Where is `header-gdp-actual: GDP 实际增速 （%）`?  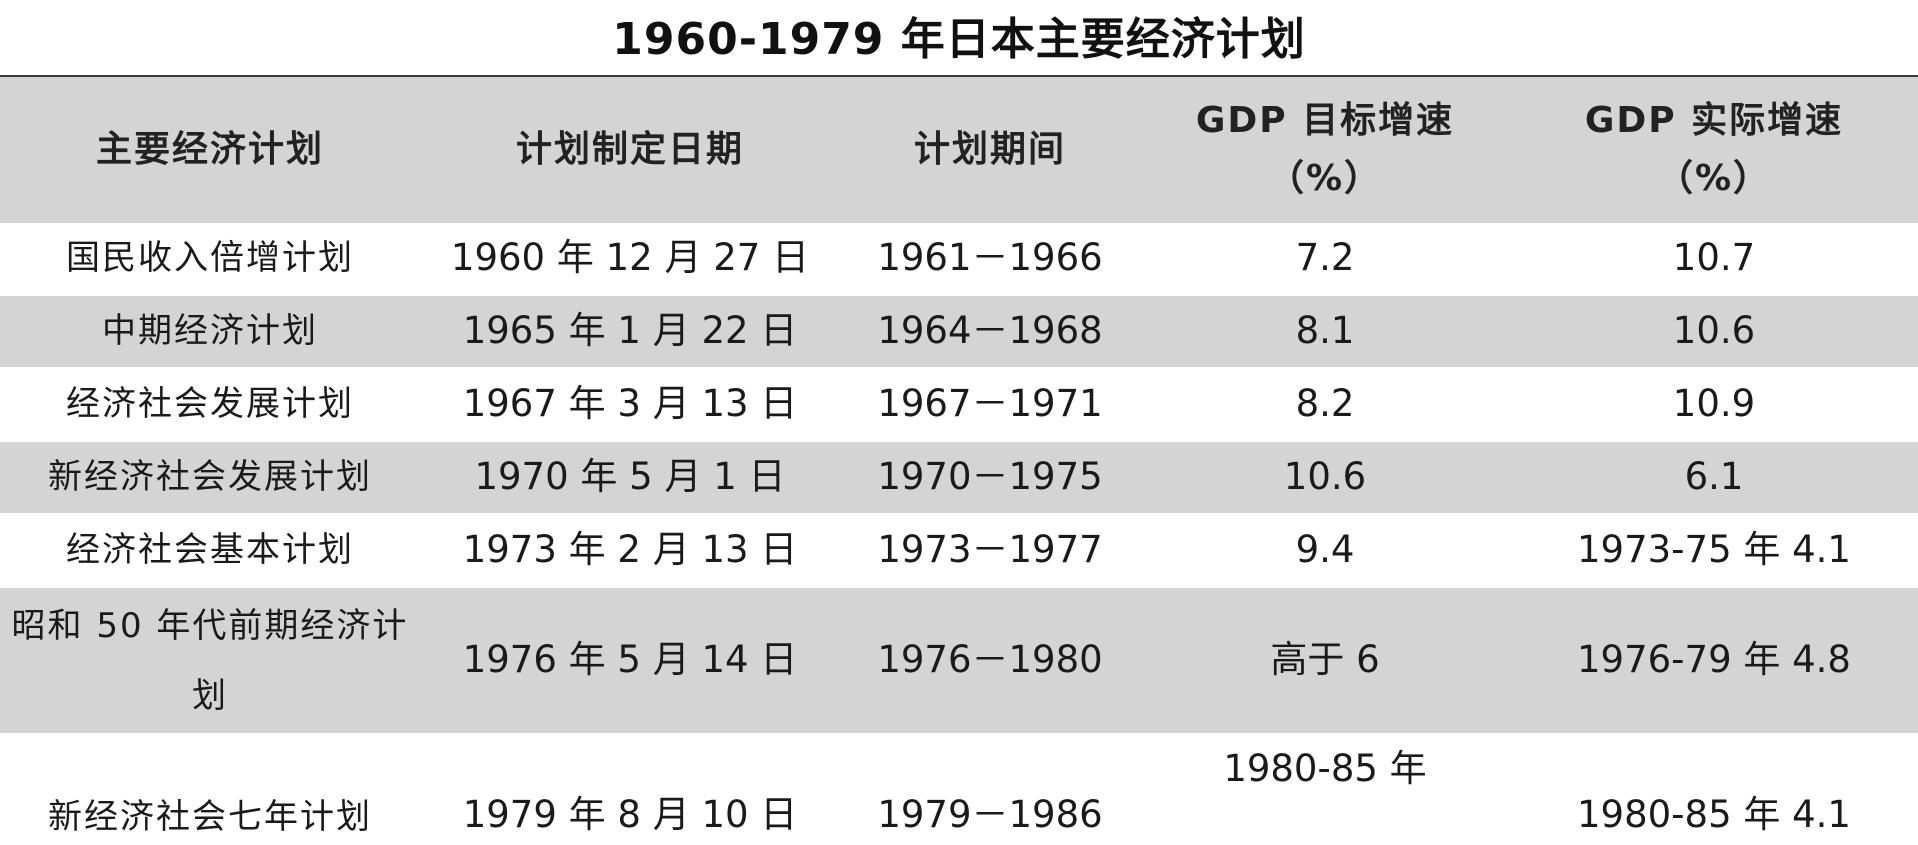
header-gdp-actual: GDP 实际增速 （%） is located at coordinates (1714, 150).